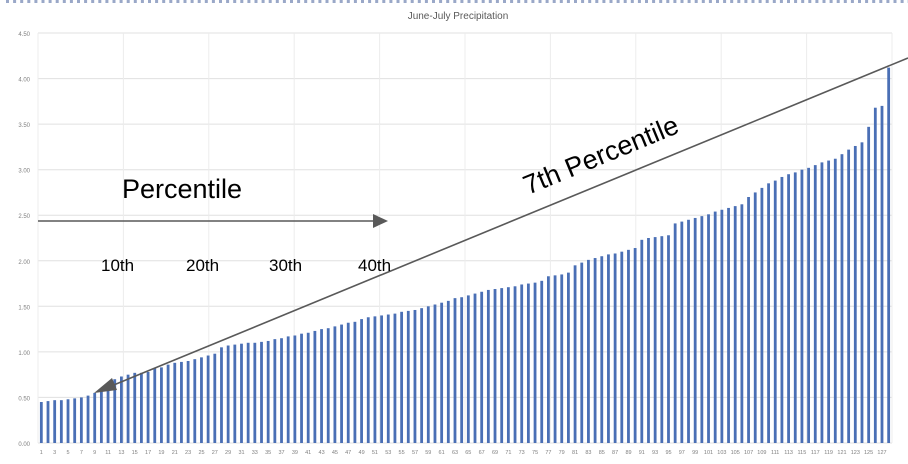 This screenshot has height=464, width=908. I want to click on x-tick-label: 67, so click(482, 453).